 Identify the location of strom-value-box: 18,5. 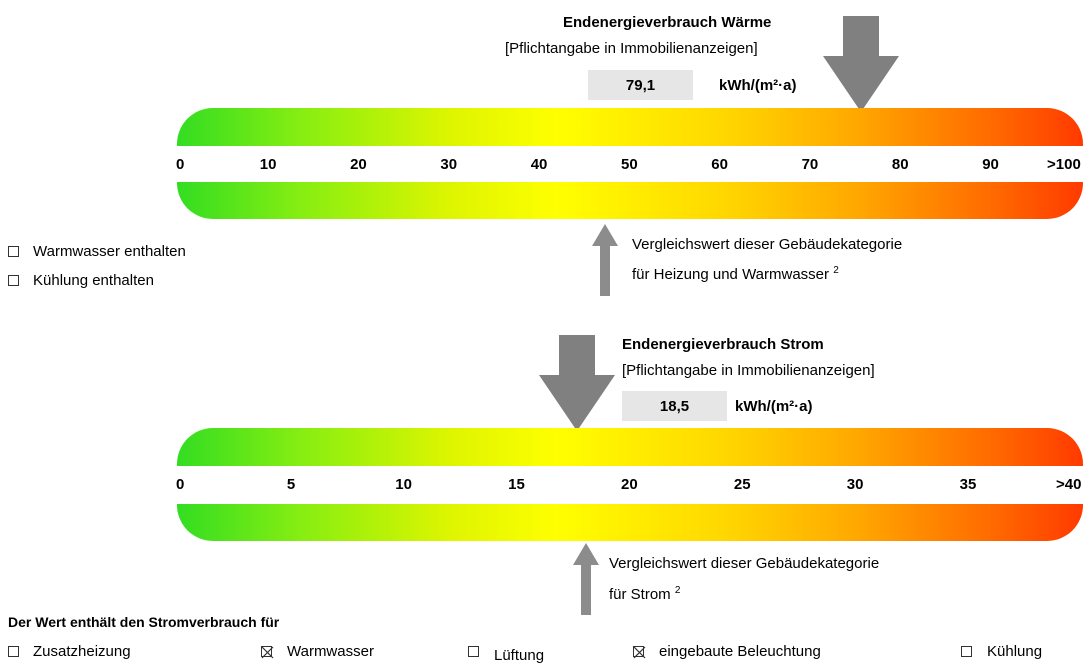
(674, 406).